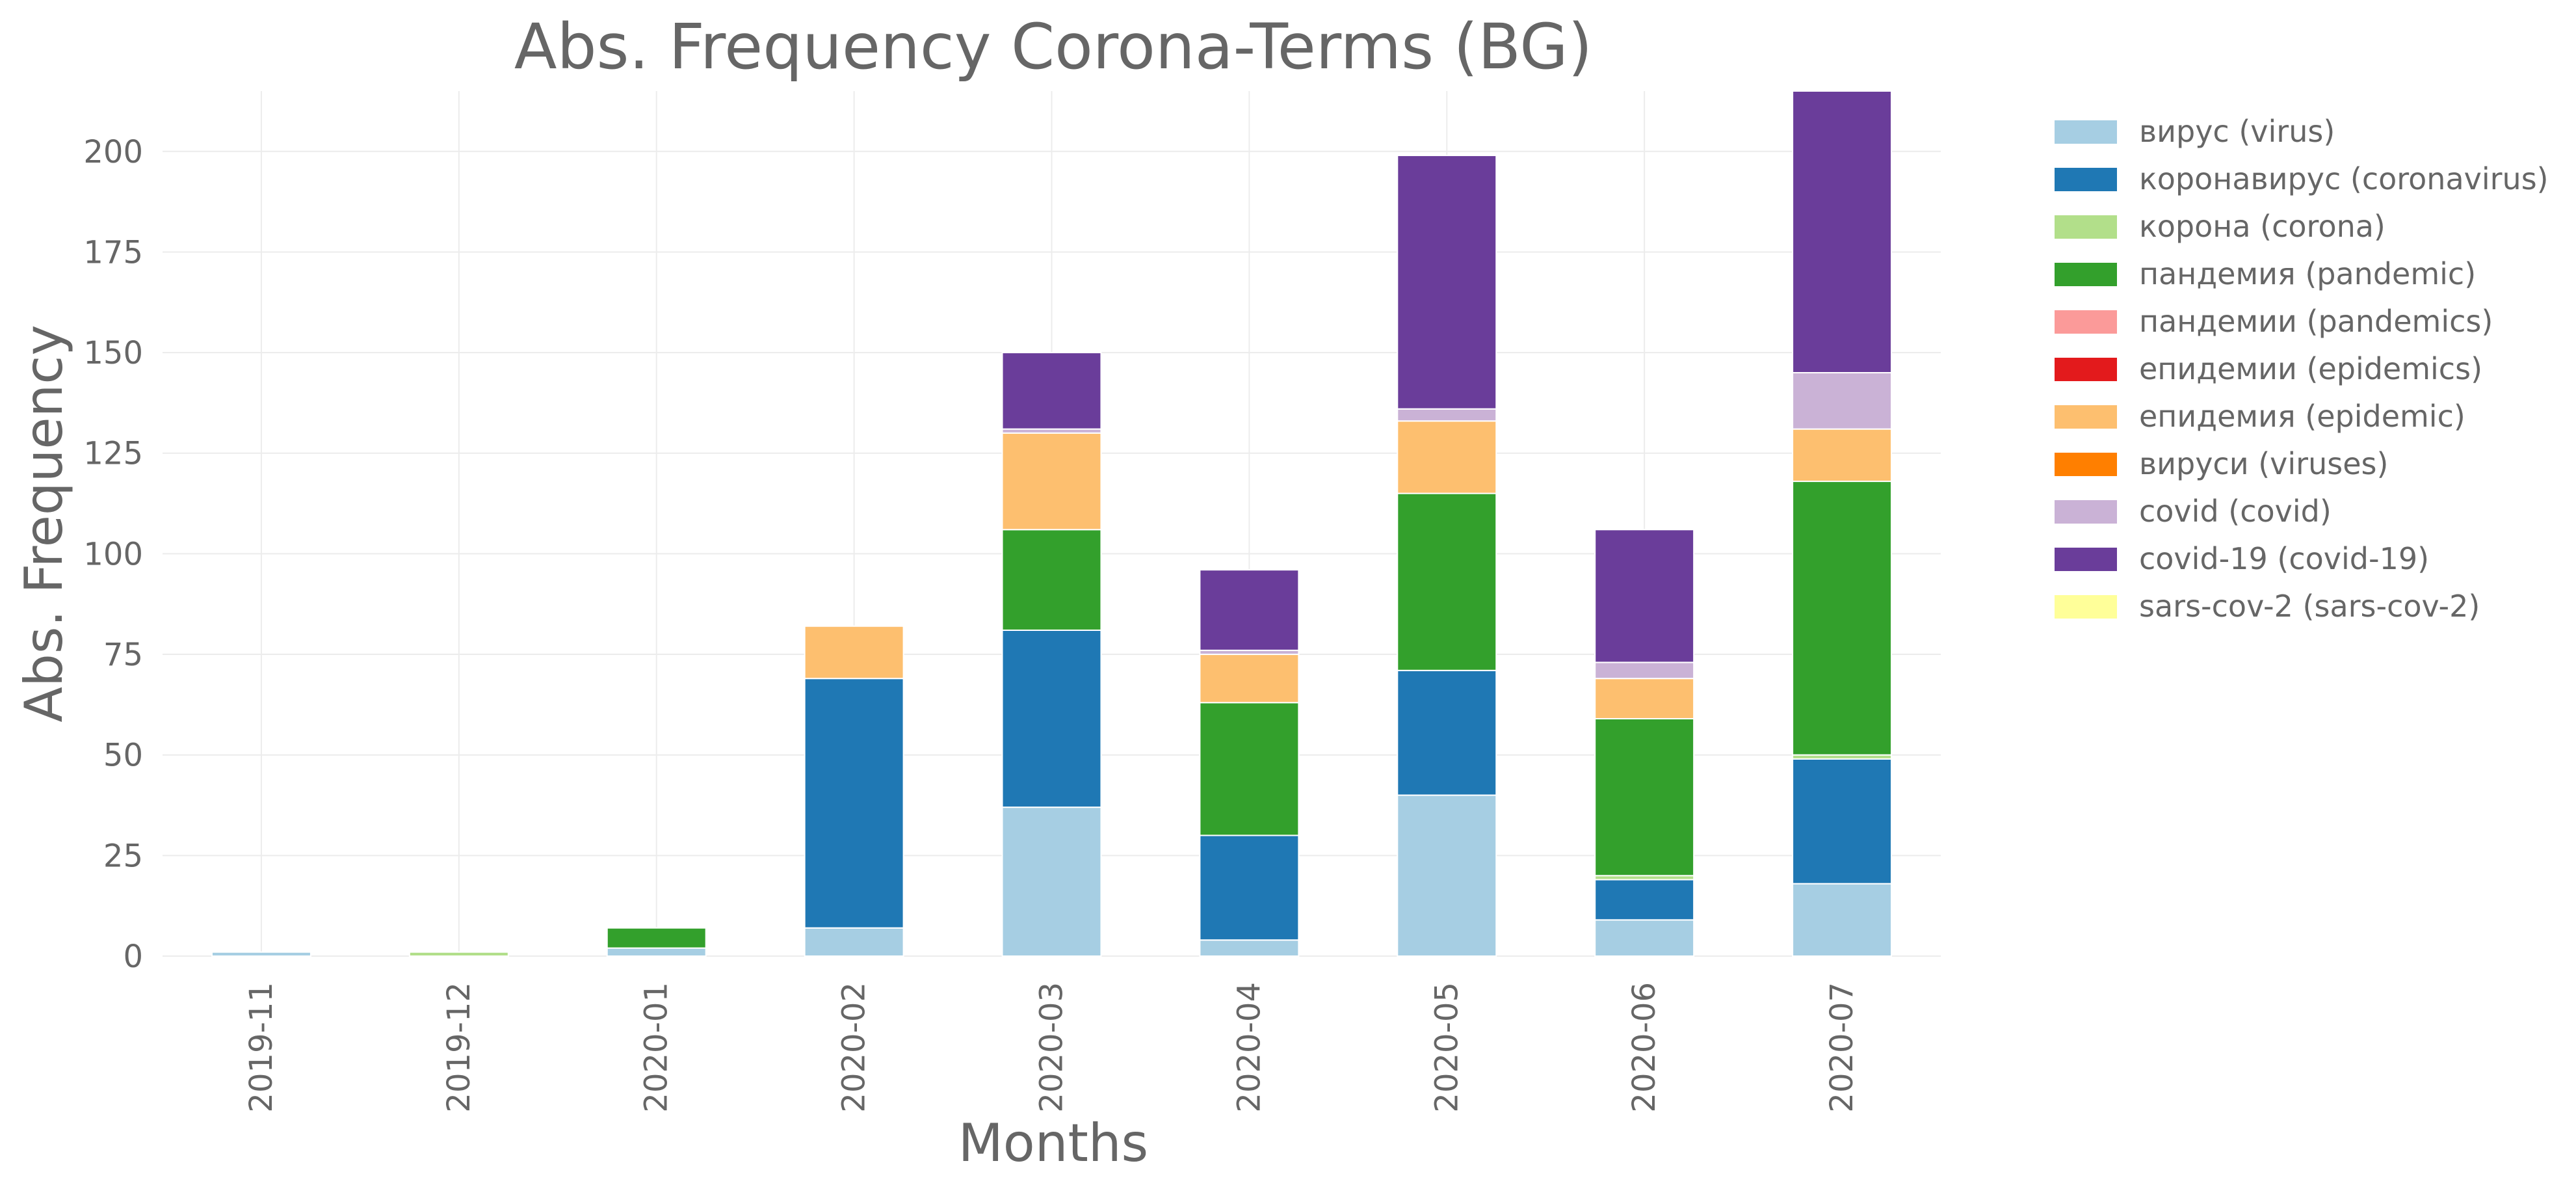 Image resolution: width=2576 pixels, height=1187 pixels. I want to click on x-axis-title: Months, so click(1053, 1143).